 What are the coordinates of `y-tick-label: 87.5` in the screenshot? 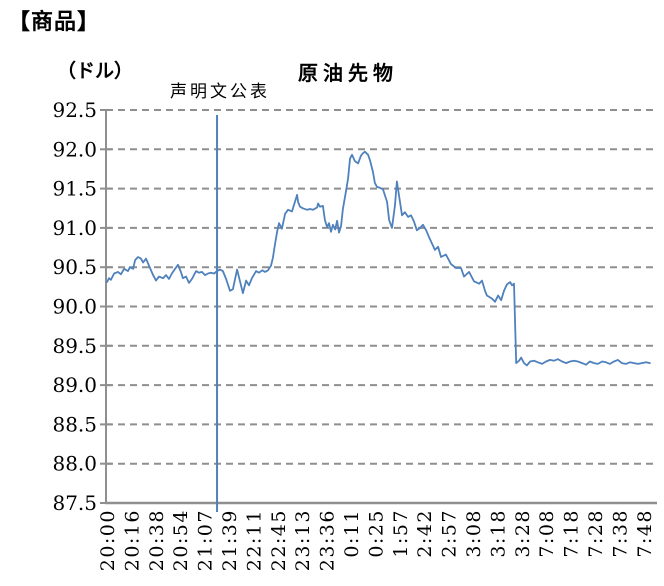 It's located at (74, 503).